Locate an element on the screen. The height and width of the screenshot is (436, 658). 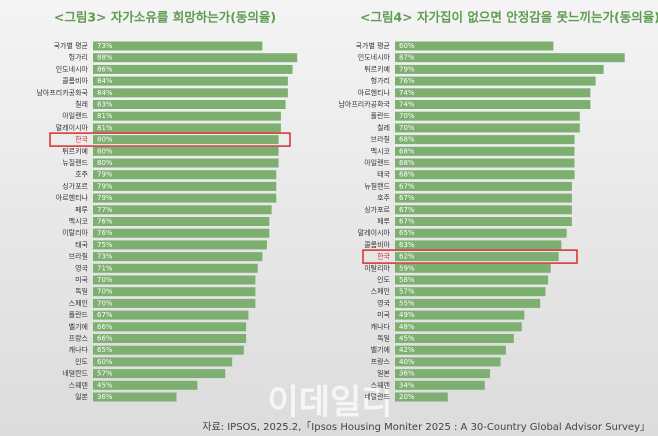
value-label: 55% is located at coordinates (407, 303).